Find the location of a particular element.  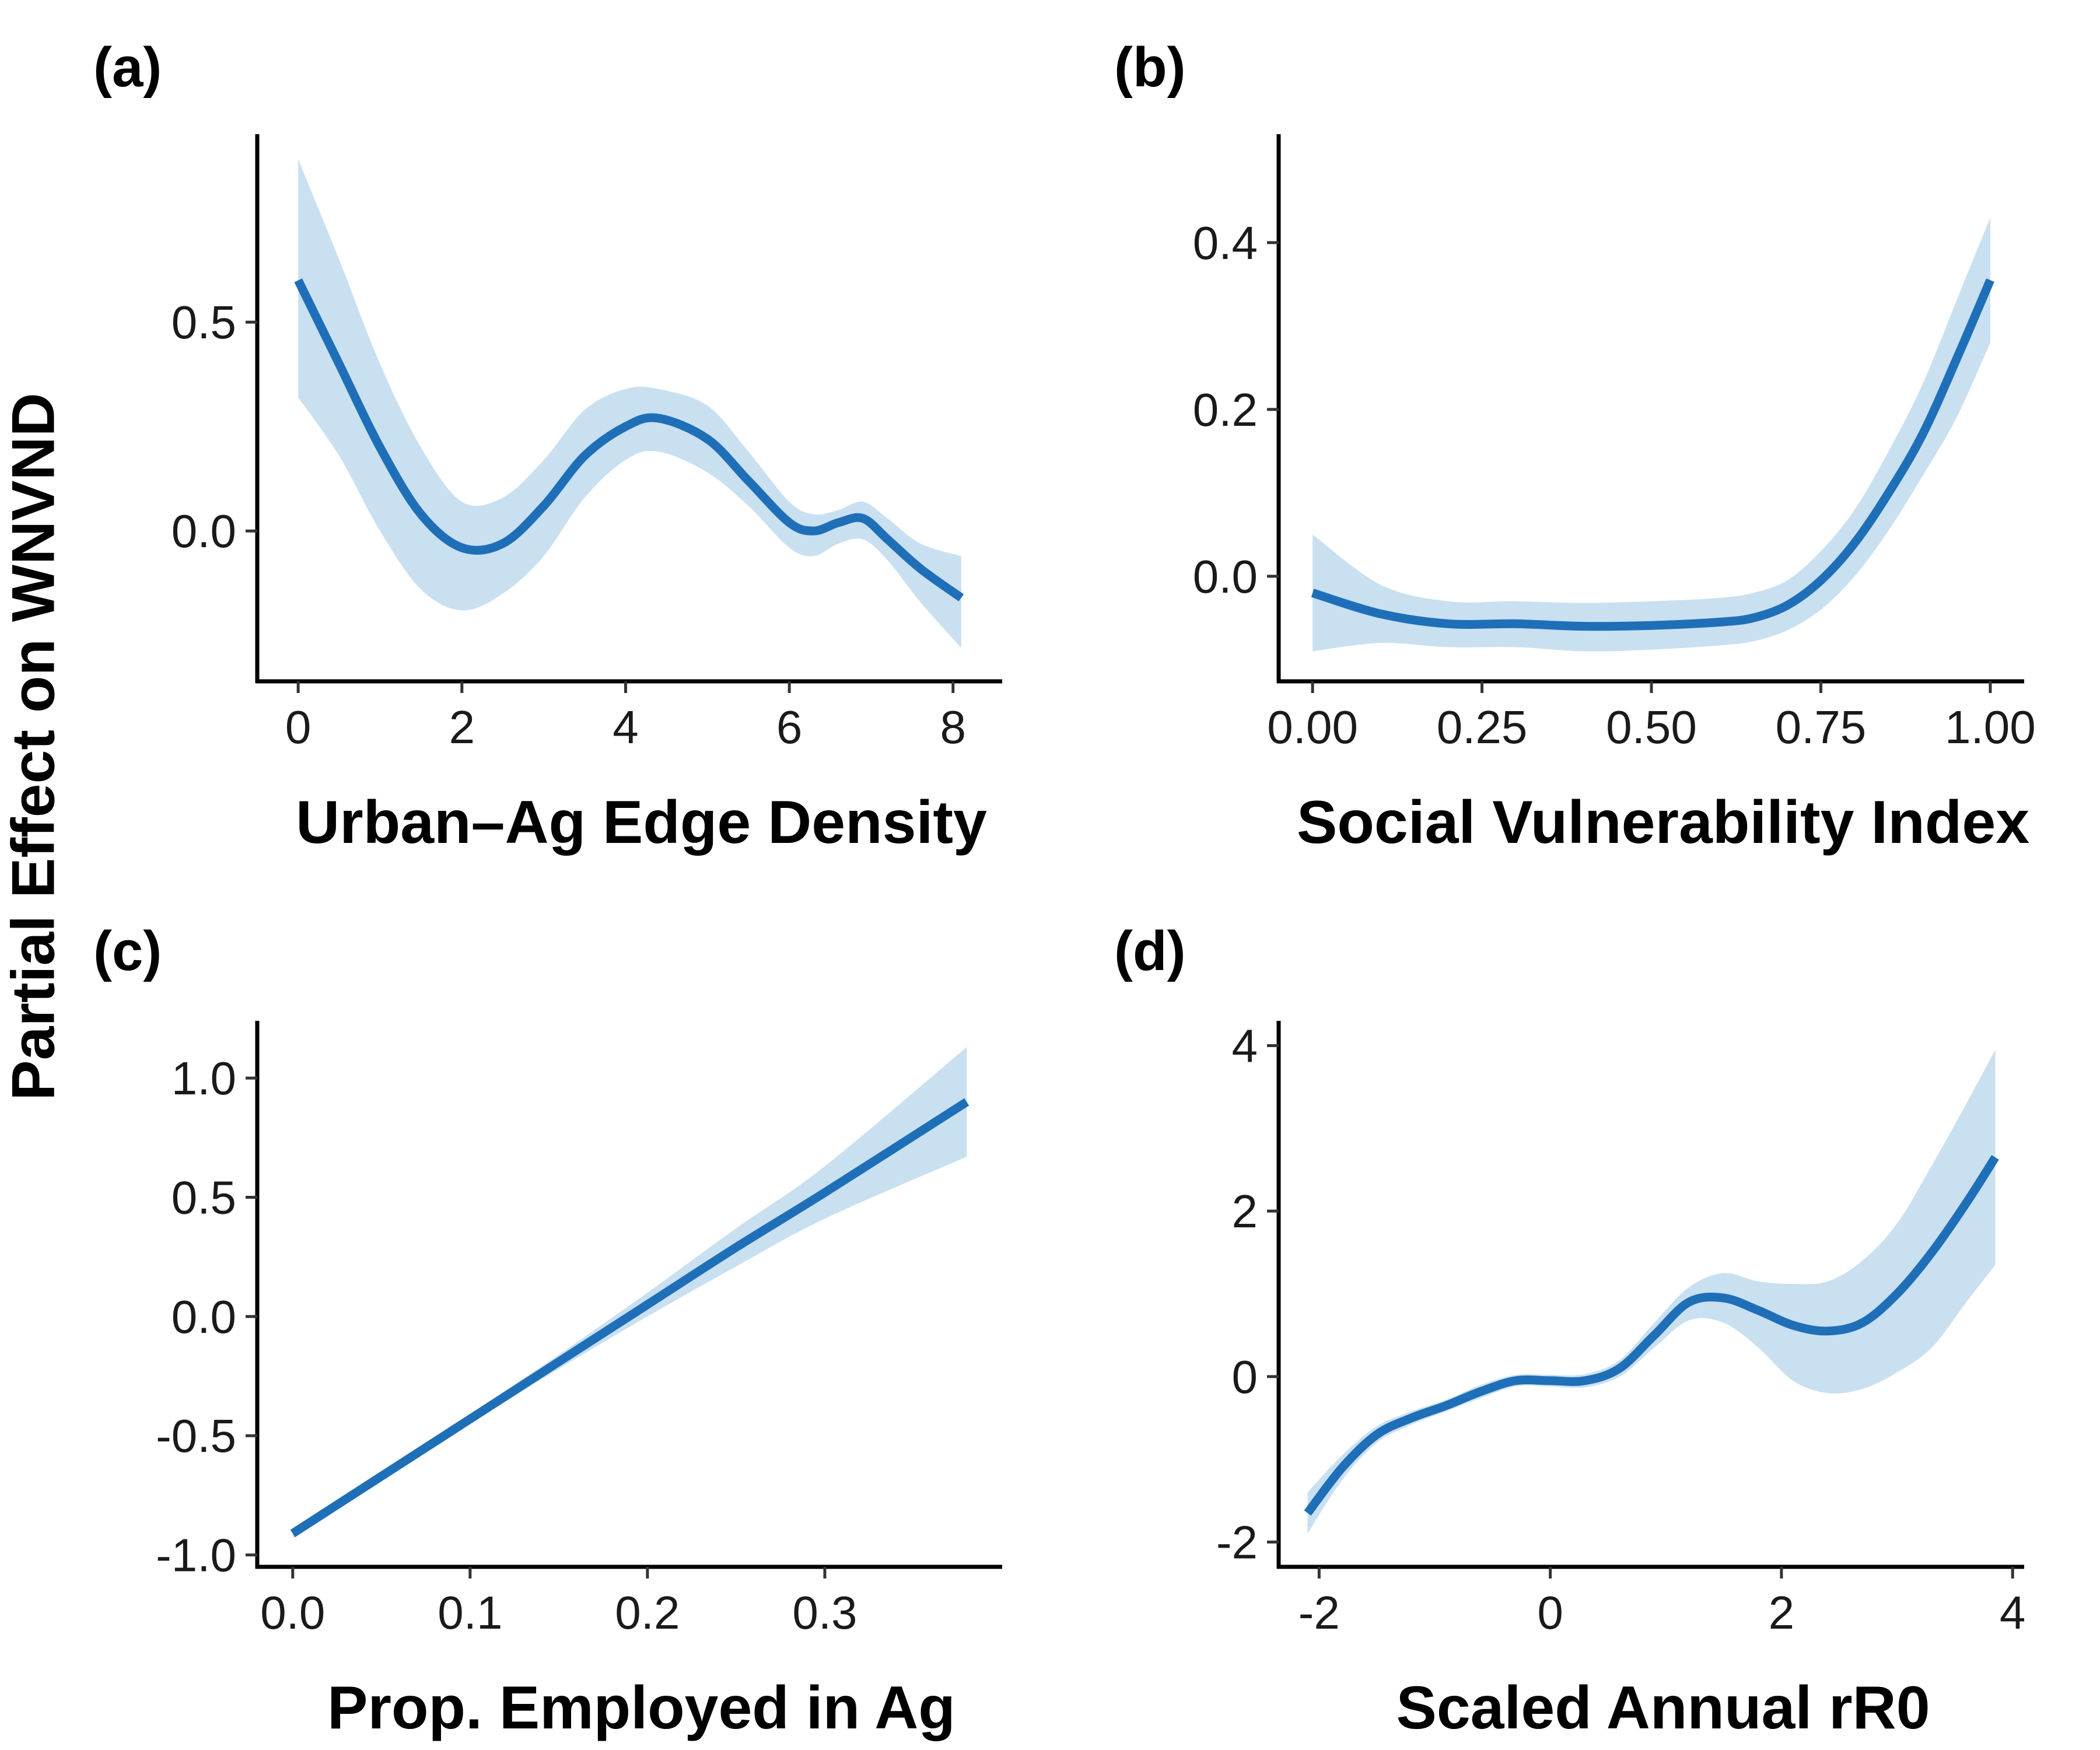

panel-b-label: (b) is located at coordinates (1150, 67).